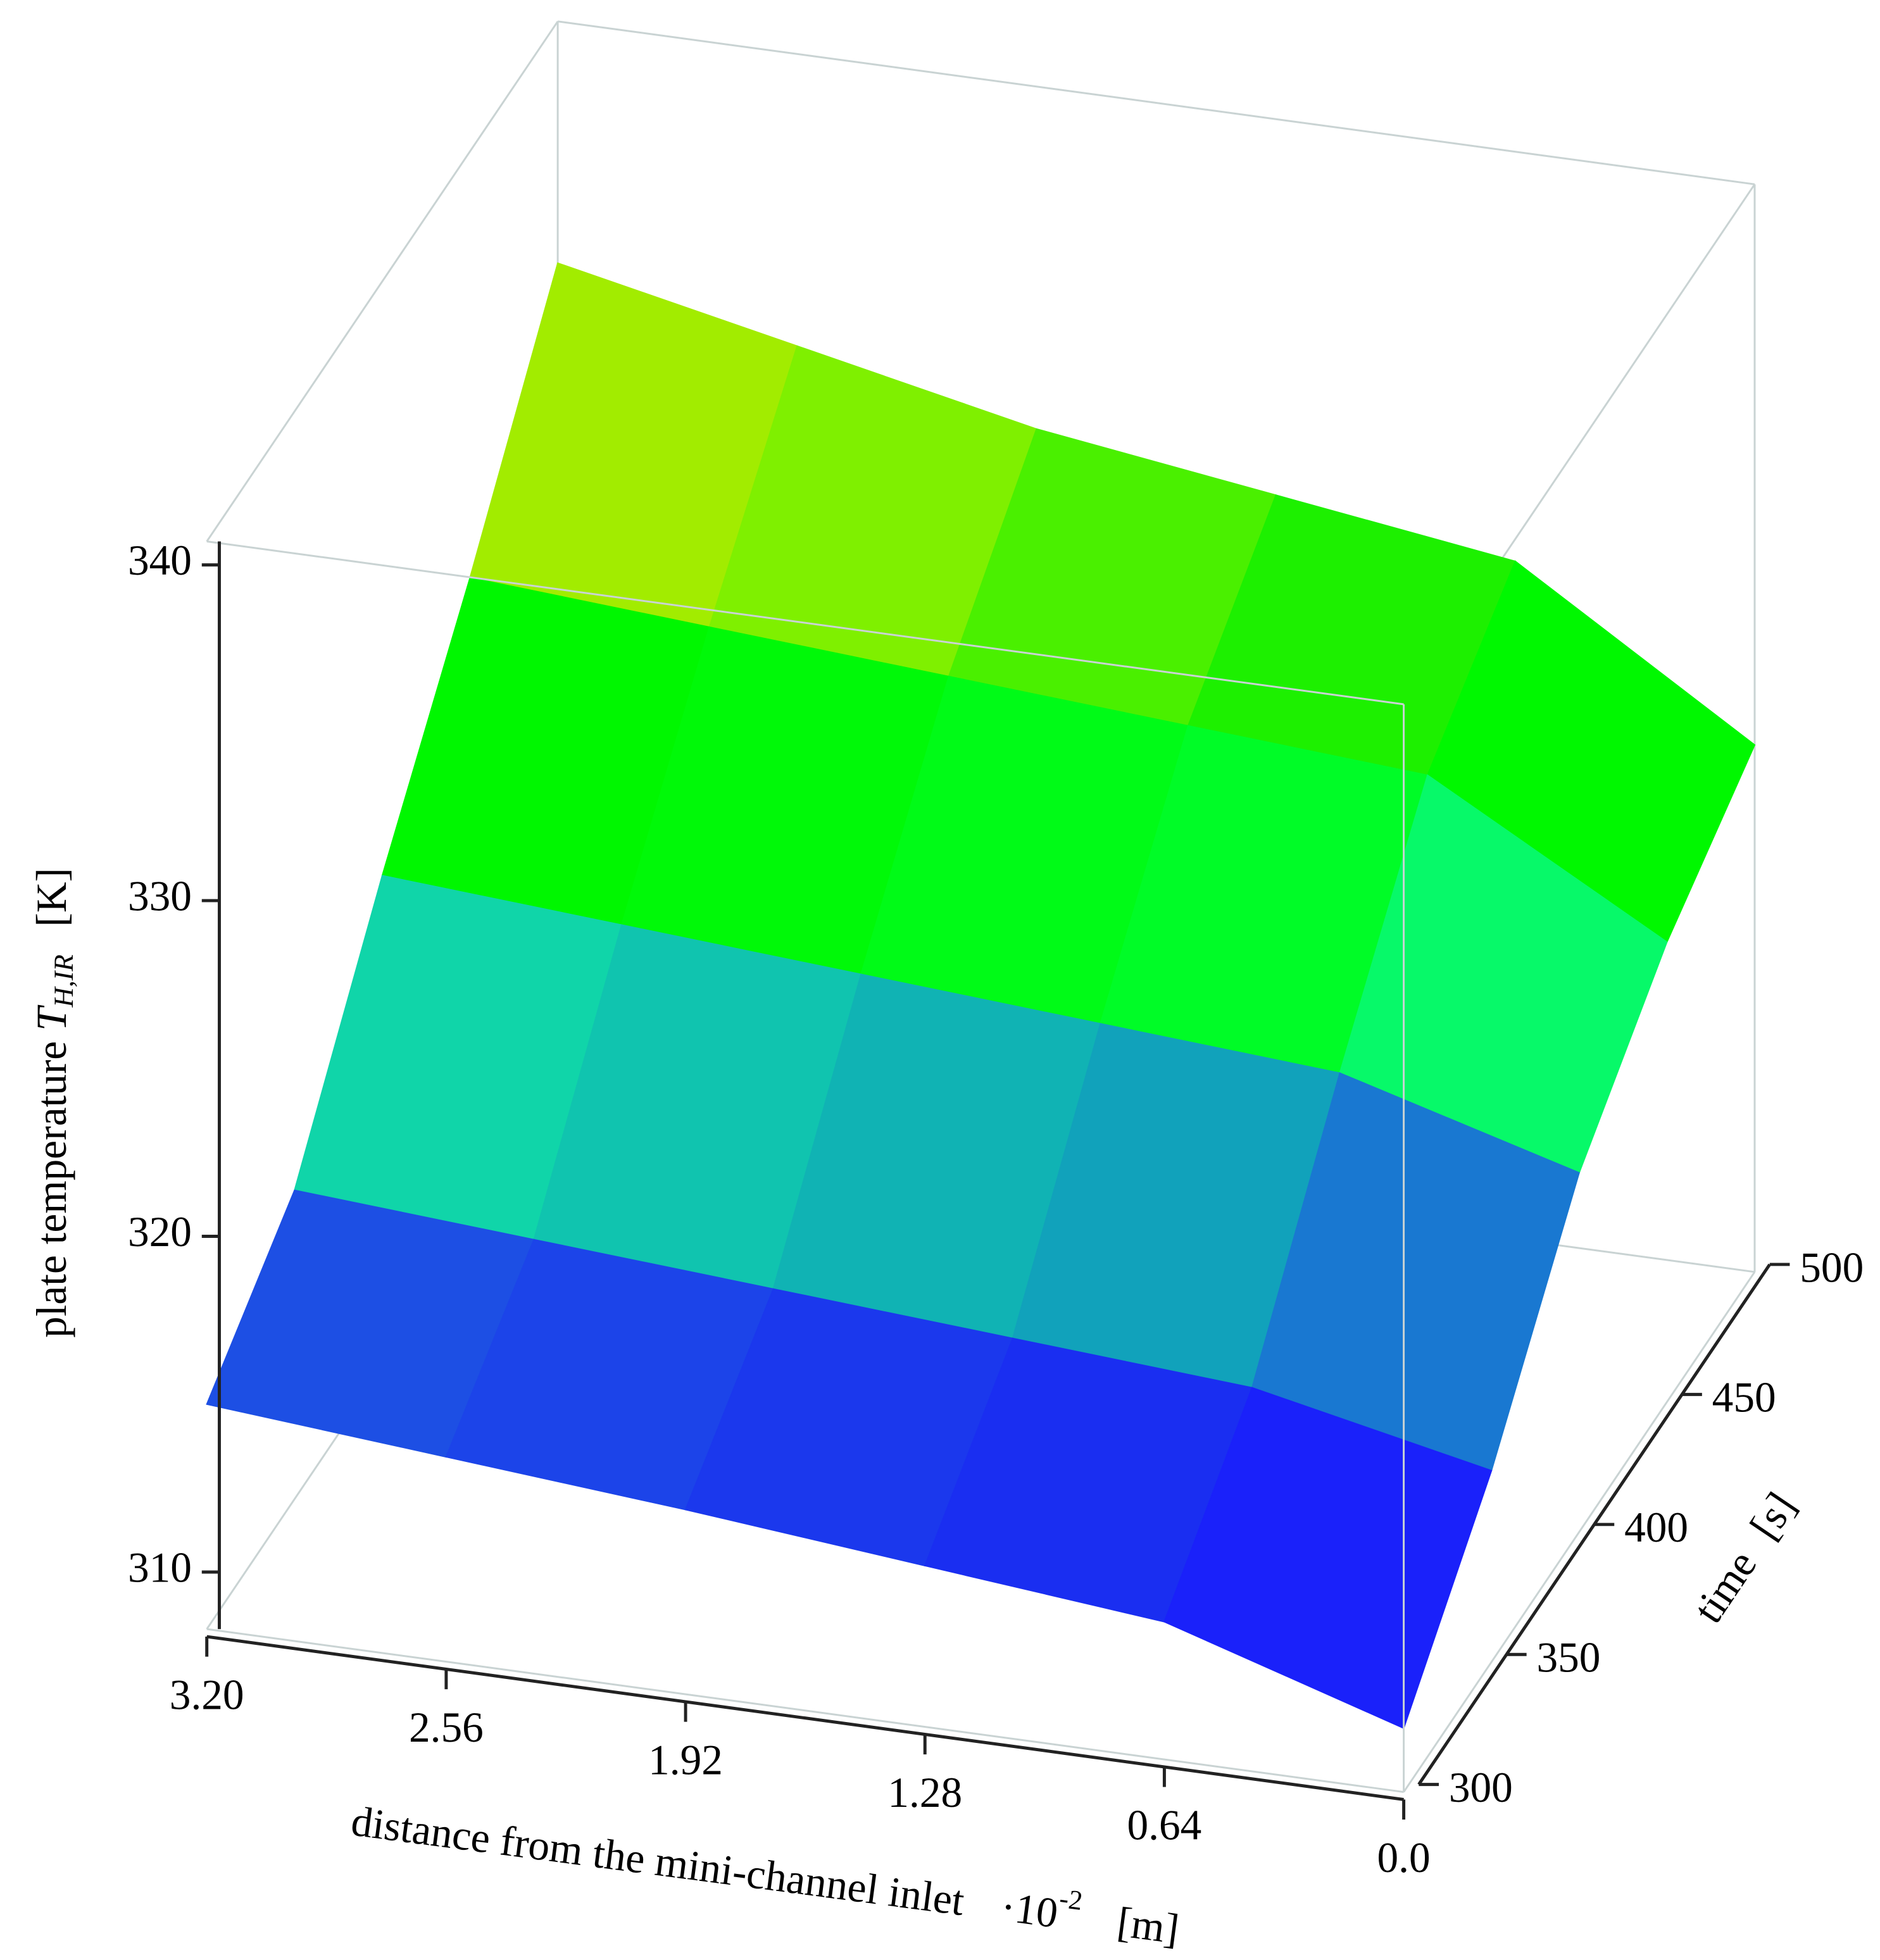 The image size is (1880, 1960). Describe the element at coordinates (658, 1861) in the screenshot. I see `x-label-text: distance from the mini-channel inlet` at that location.